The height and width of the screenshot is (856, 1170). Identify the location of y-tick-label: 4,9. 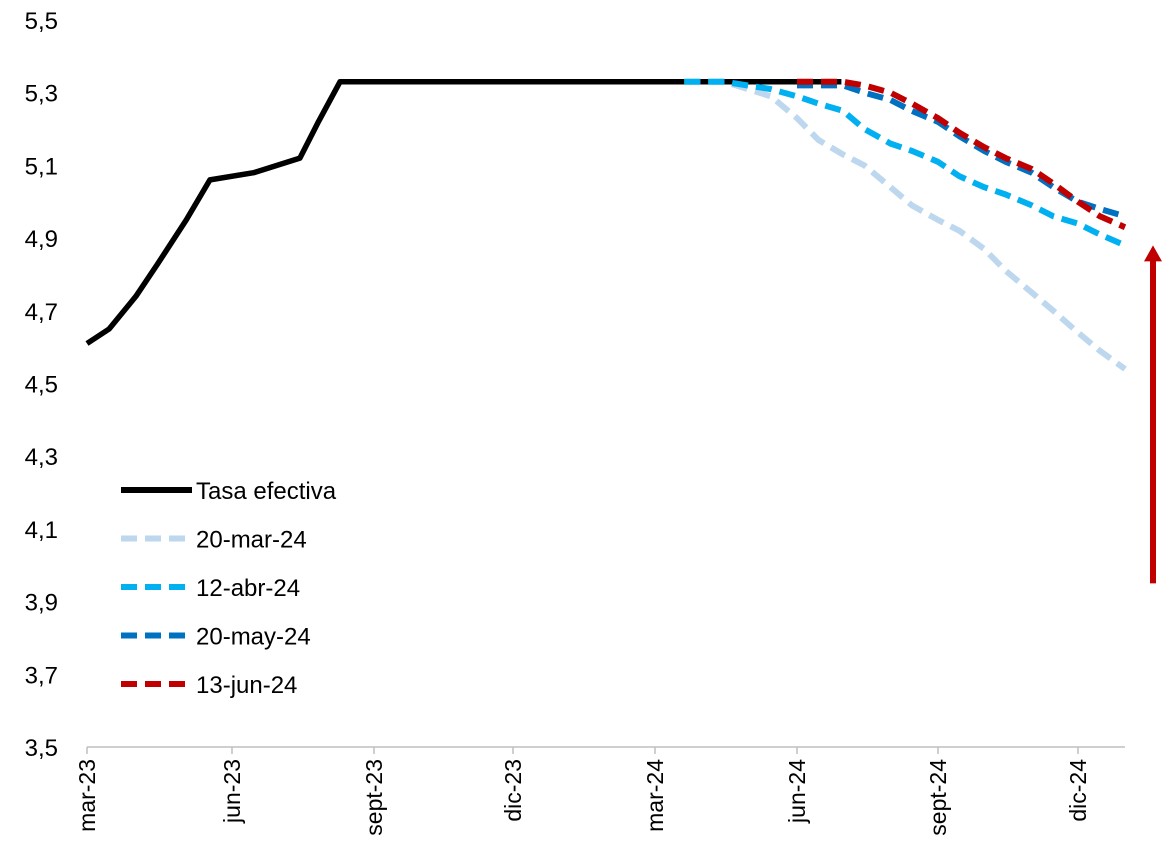
(41, 239).